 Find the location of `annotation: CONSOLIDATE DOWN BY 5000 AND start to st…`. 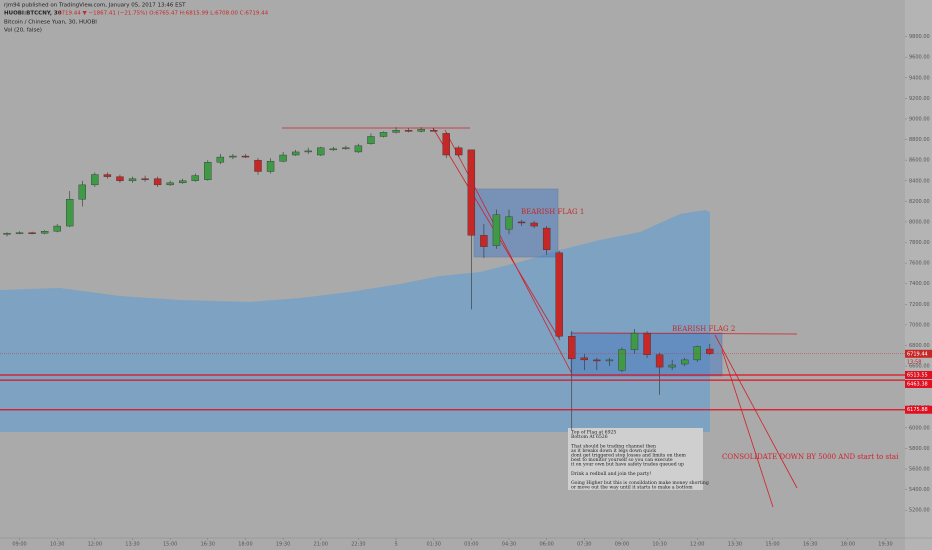

annotation: CONSOLIDATE DOWN BY 5000 AND start to st… is located at coordinates (810, 457).